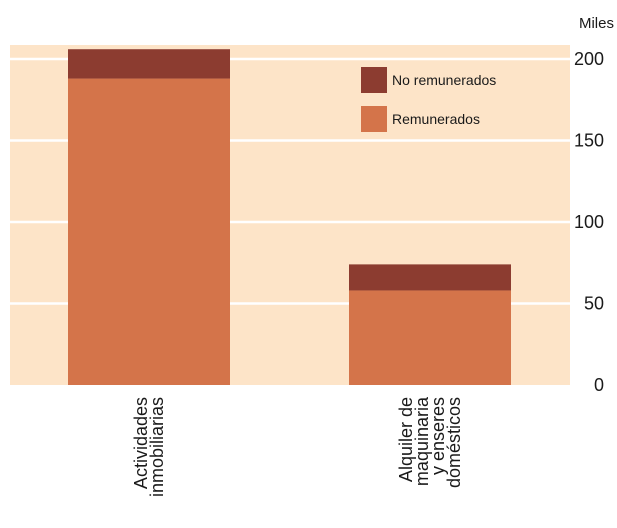 This screenshot has height=528, width=617. Describe the element at coordinates (594, 304) in the screenshot. I see `y-tick-label-50: 50` at that location.